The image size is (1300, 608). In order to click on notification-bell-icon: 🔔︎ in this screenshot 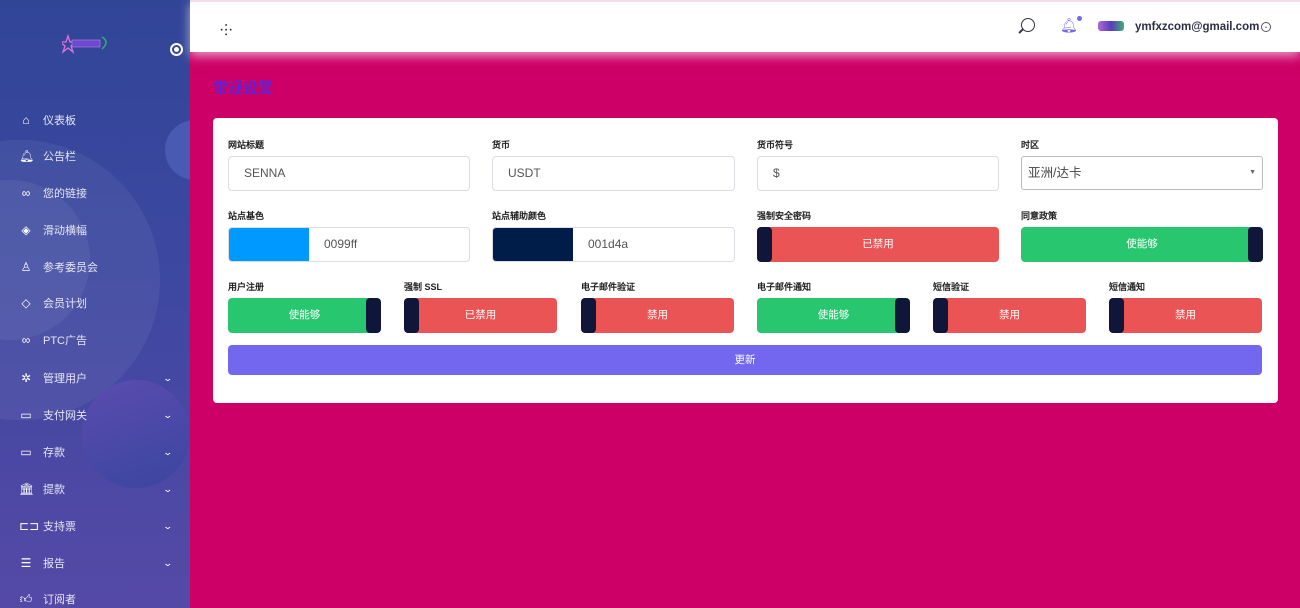, I will do `click(1071, 25)`.